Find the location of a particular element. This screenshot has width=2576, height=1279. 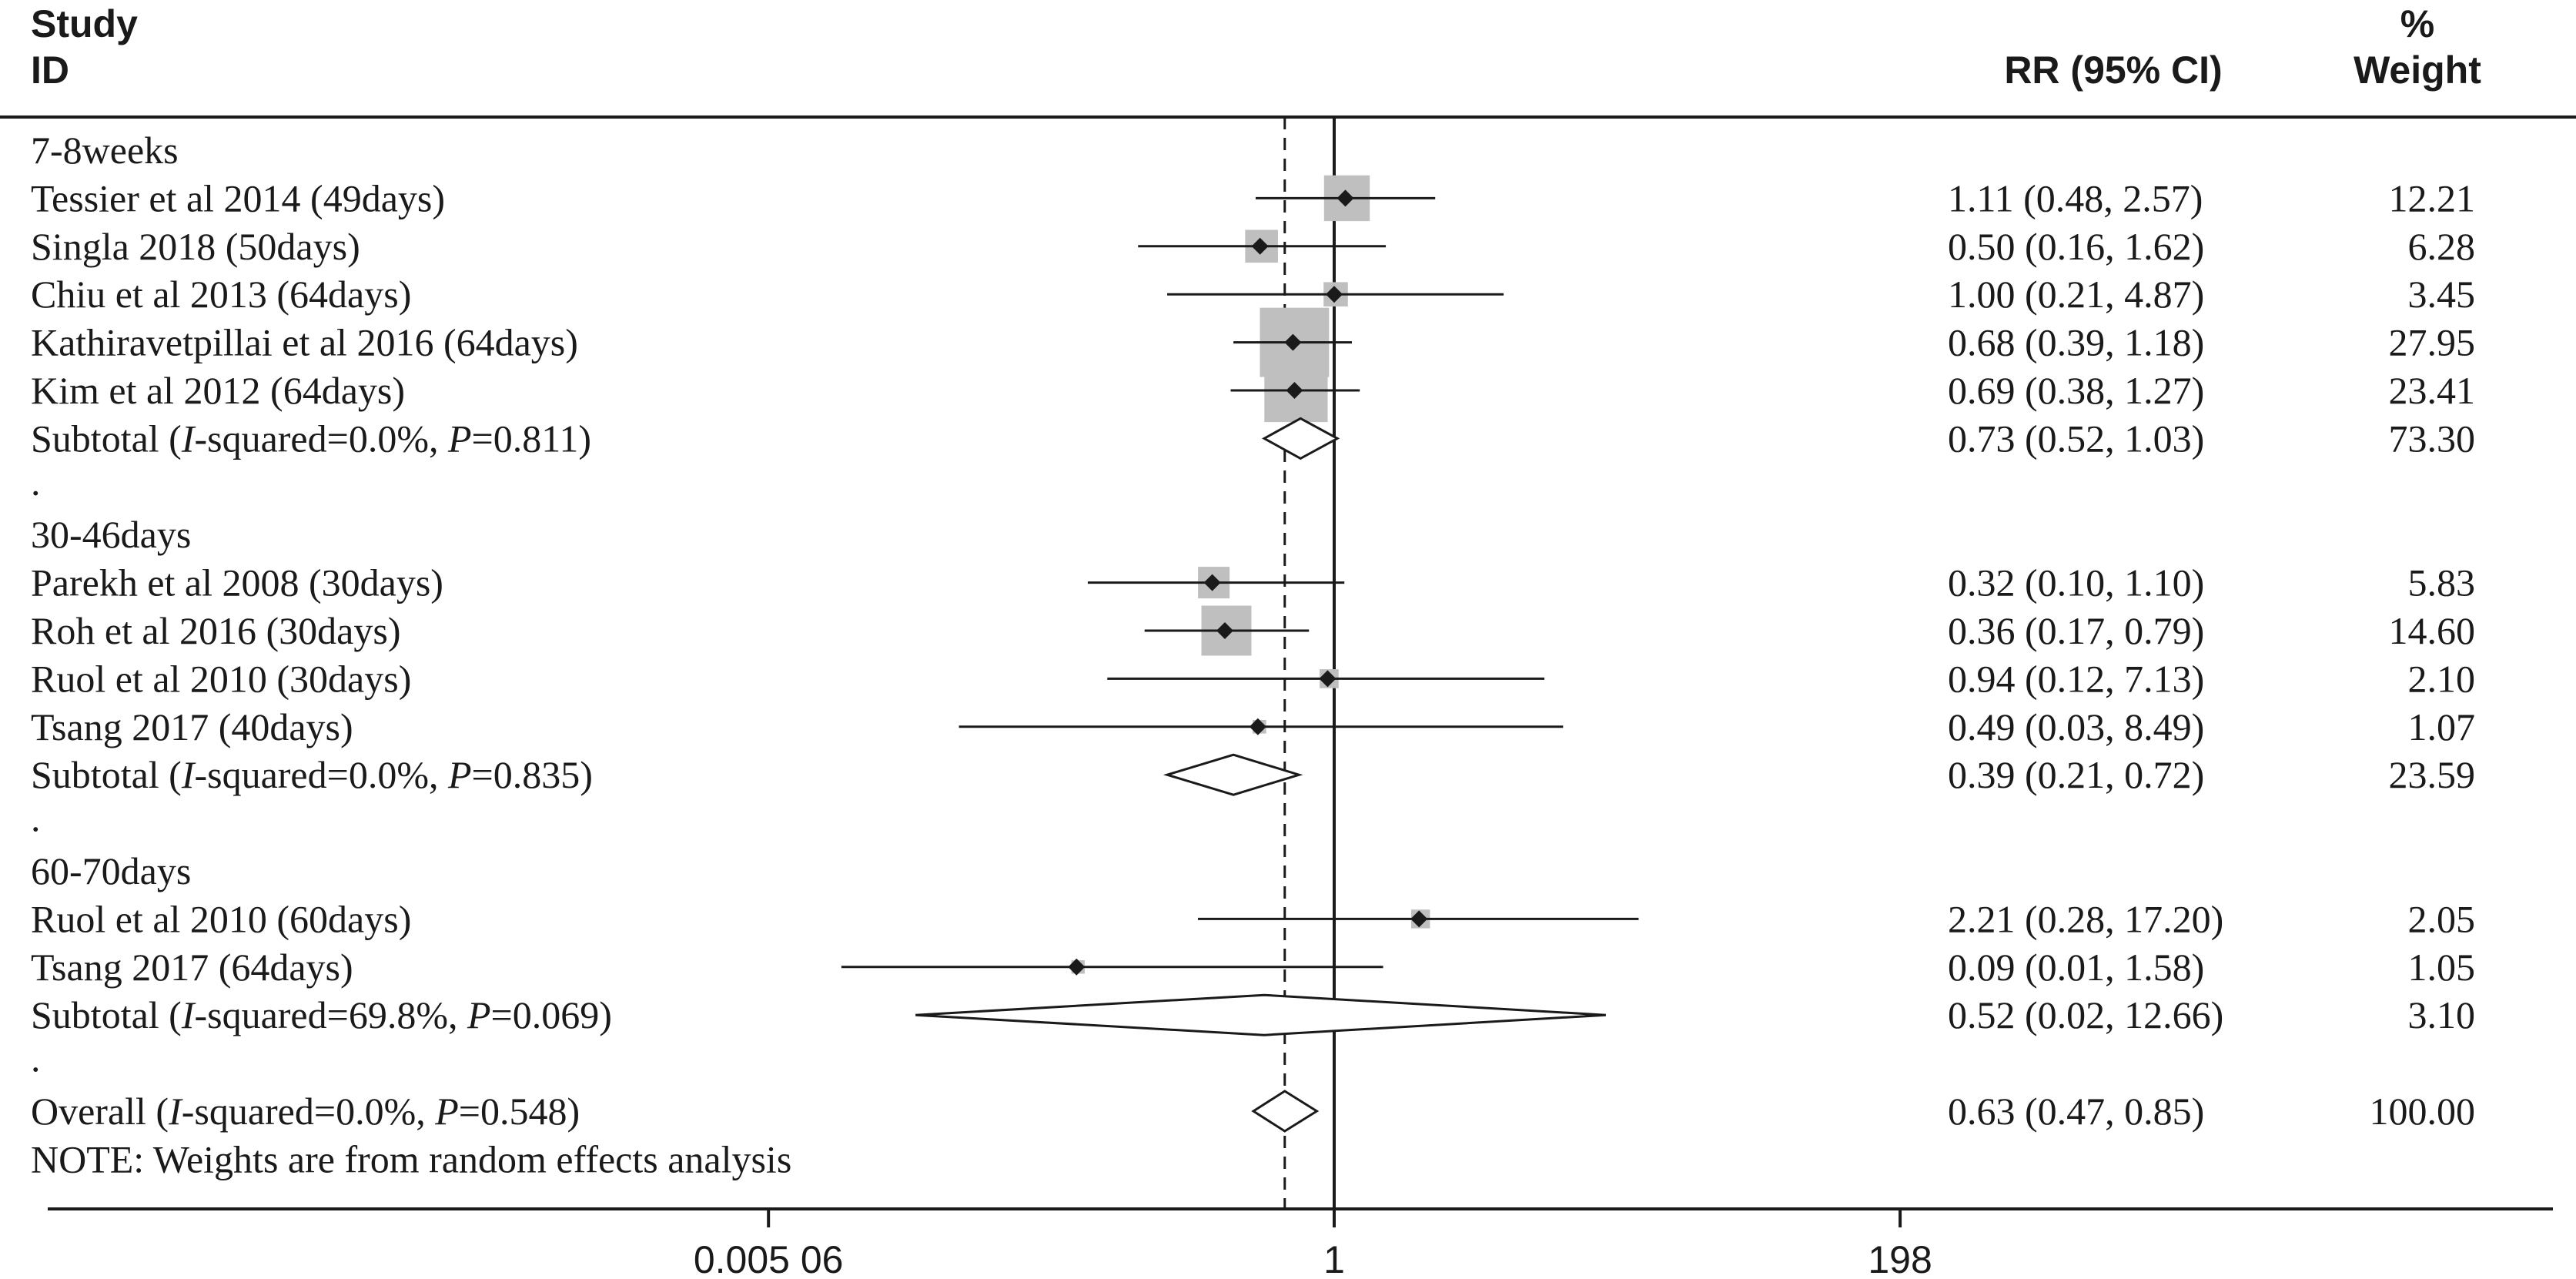

subtotal-rr-ci: 0.39 (0.21, 0.72) is located at coordinates (2076, 775).